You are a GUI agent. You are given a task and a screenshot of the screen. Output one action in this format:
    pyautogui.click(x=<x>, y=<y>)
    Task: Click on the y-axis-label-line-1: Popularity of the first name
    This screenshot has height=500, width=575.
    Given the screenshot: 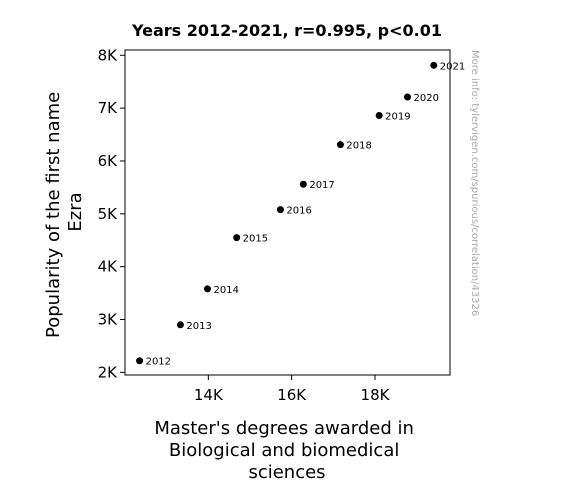 What is the action you would take?
    pyautogui.click(x=53, y=215)
    